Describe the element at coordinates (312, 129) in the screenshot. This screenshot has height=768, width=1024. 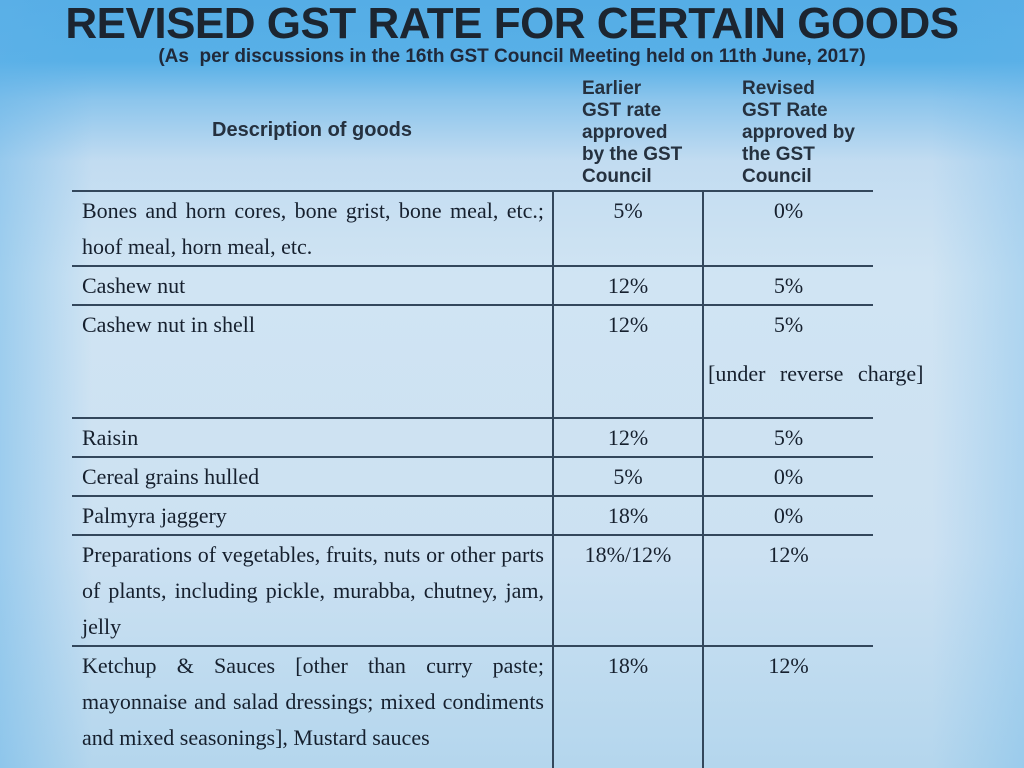
I see `col-header-description: Description of goods` at that location.